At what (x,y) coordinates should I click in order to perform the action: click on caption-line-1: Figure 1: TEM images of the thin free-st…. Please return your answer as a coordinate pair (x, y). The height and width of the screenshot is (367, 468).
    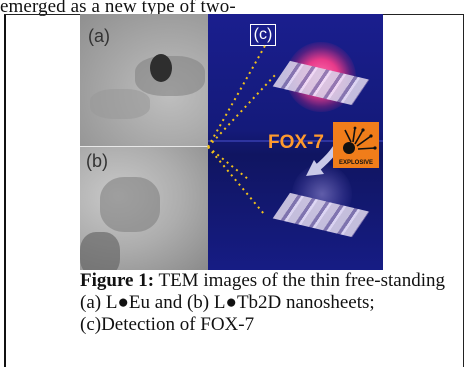
    Looking at the image, I should click on (271, 281).